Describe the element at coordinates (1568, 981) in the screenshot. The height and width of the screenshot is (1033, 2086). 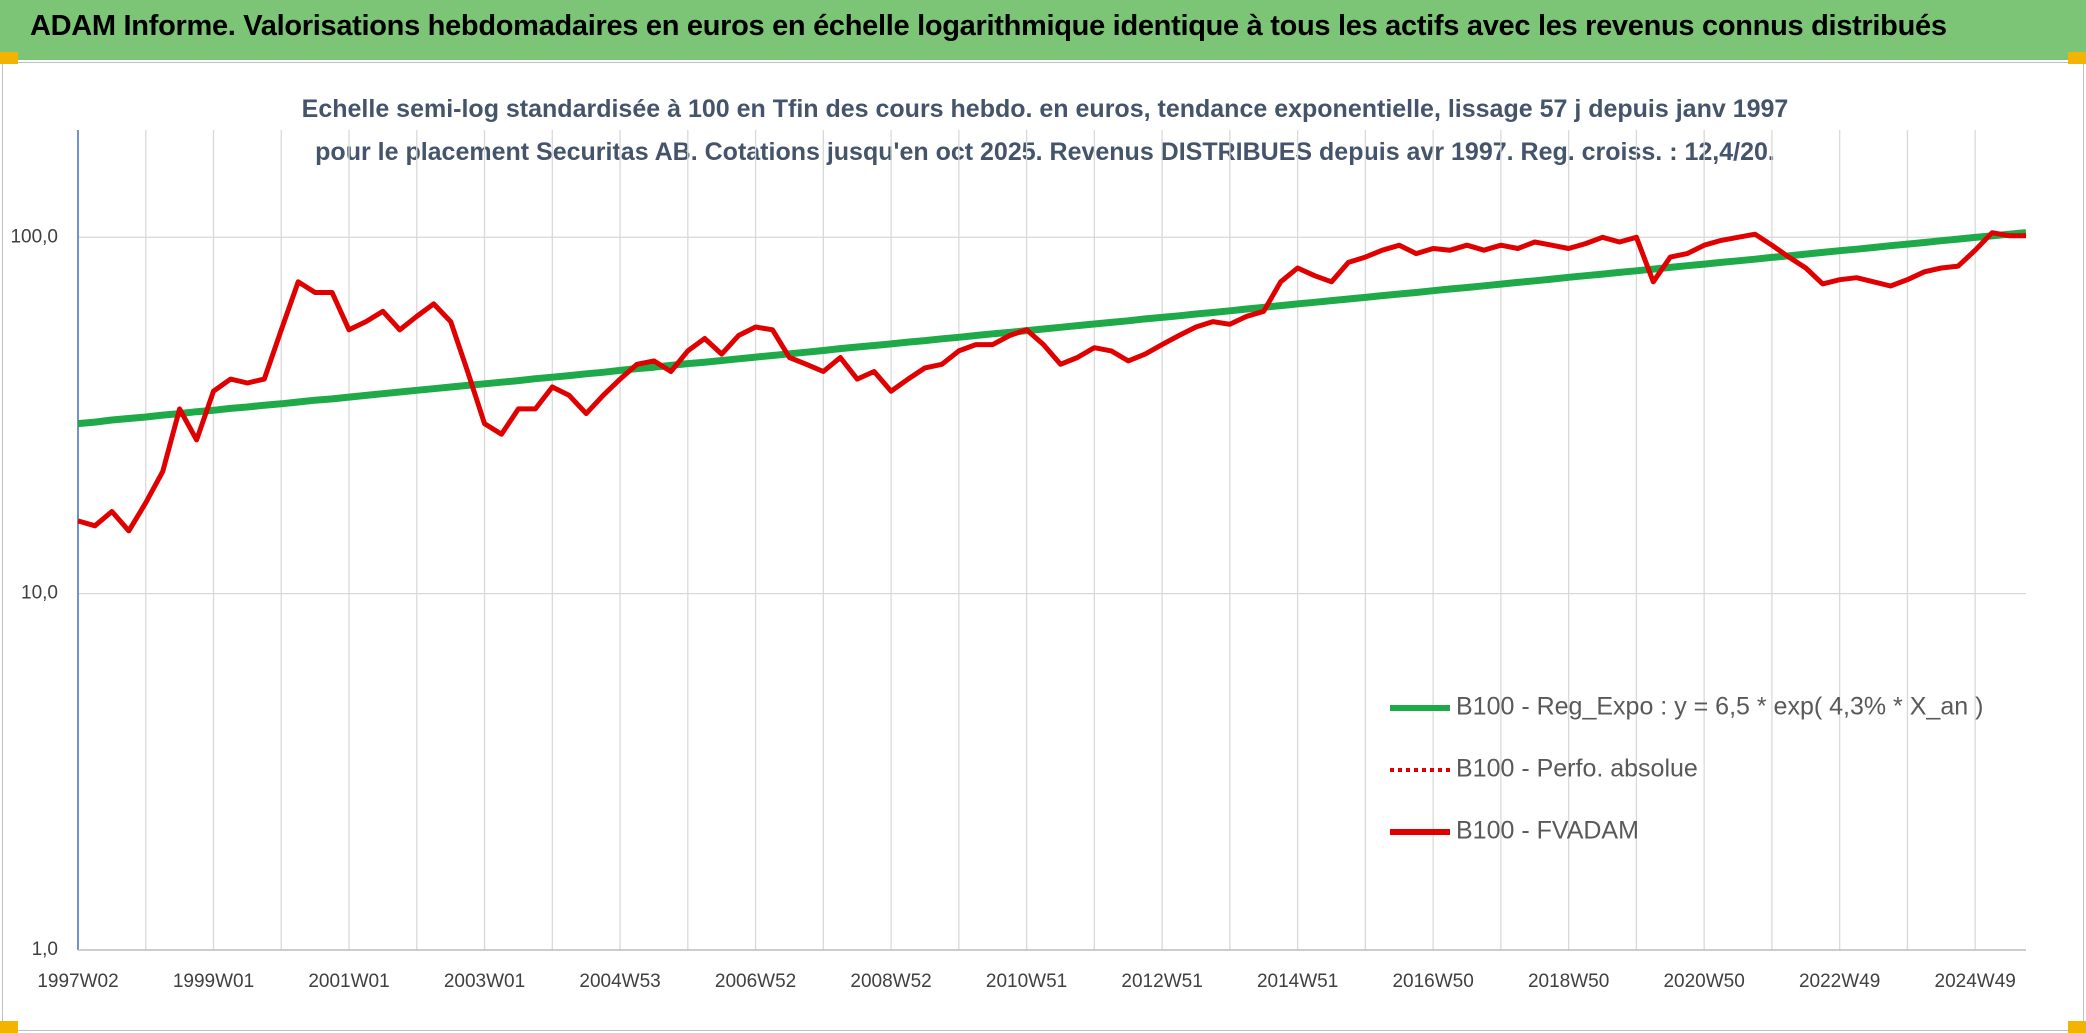
I see `x-tick-label: 2018W50` at that location.